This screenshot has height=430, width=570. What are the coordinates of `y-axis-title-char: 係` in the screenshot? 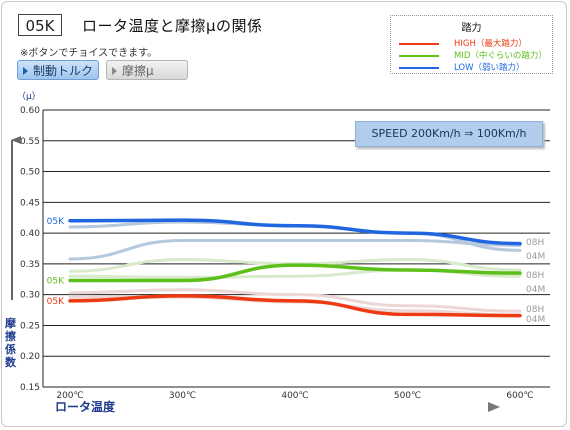 It's located at (10, 349).